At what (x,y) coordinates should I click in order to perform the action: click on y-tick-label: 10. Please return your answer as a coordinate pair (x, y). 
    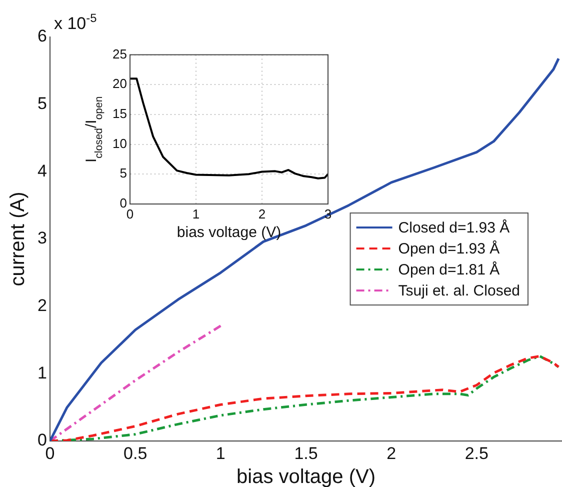
    Looking at the image, I should click on (119, 143).